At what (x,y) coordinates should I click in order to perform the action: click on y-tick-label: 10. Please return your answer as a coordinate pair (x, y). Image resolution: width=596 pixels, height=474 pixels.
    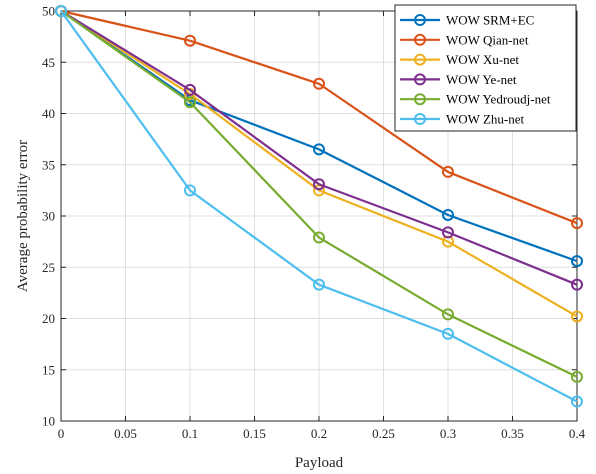
    Looking at the image, I should click on (48, 421).